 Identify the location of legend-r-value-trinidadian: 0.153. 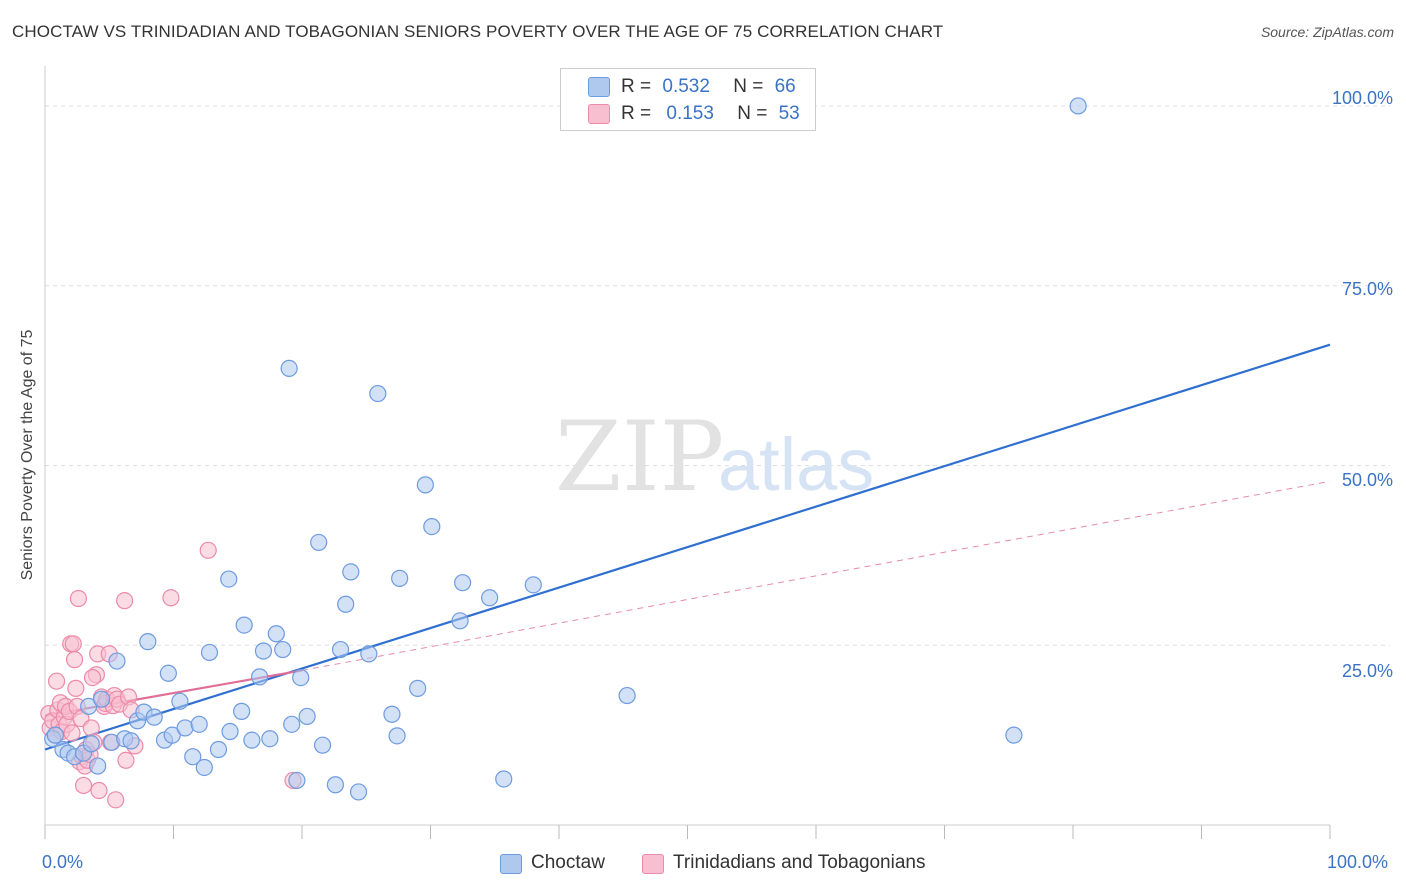
(690, 113).